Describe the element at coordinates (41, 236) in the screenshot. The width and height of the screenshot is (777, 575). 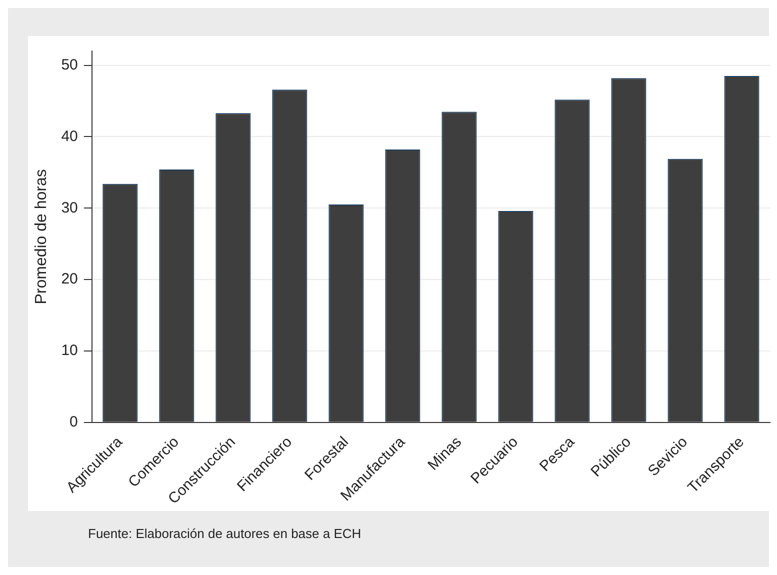
I see `y-axis-title: Promedio de horas` at that location.